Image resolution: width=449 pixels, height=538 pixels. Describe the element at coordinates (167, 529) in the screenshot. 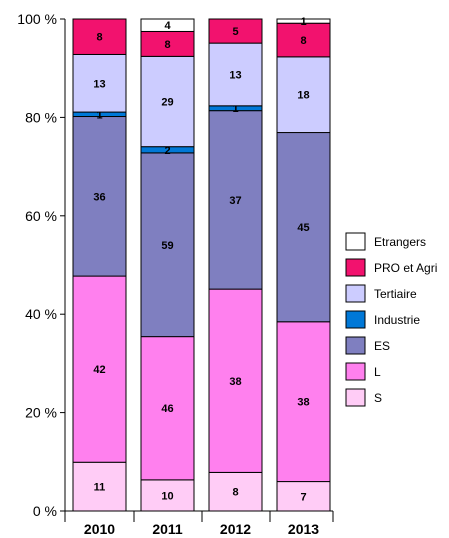

I see `x-tick-label: 2011` at that location.